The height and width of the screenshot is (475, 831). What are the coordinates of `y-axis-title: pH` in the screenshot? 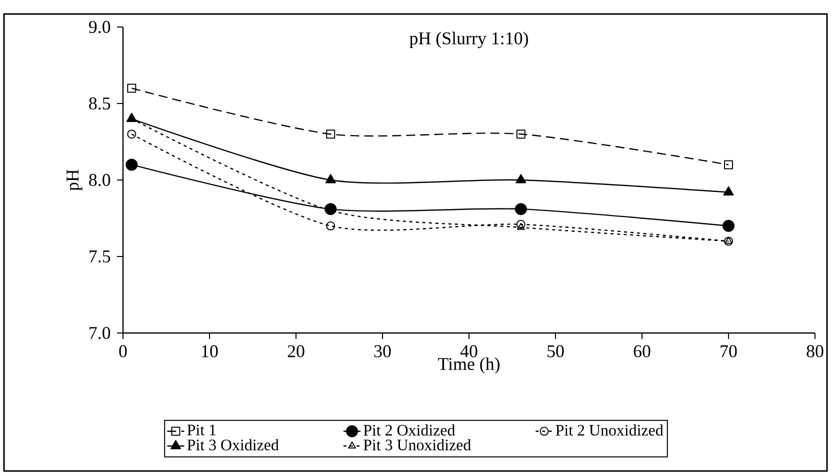 It's located at (74, 180).